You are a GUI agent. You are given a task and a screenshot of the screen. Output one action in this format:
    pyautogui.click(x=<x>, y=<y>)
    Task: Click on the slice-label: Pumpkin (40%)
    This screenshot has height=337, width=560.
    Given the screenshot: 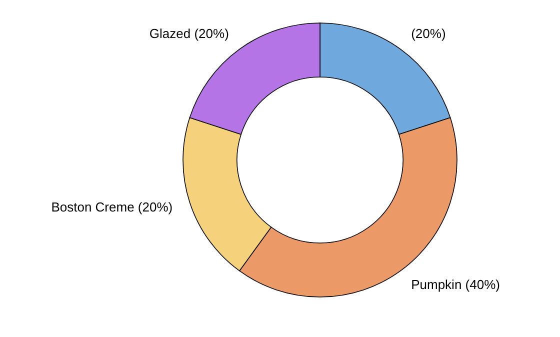 What is the action you would take?
    pyautogui.click(x=455, y=284)
    